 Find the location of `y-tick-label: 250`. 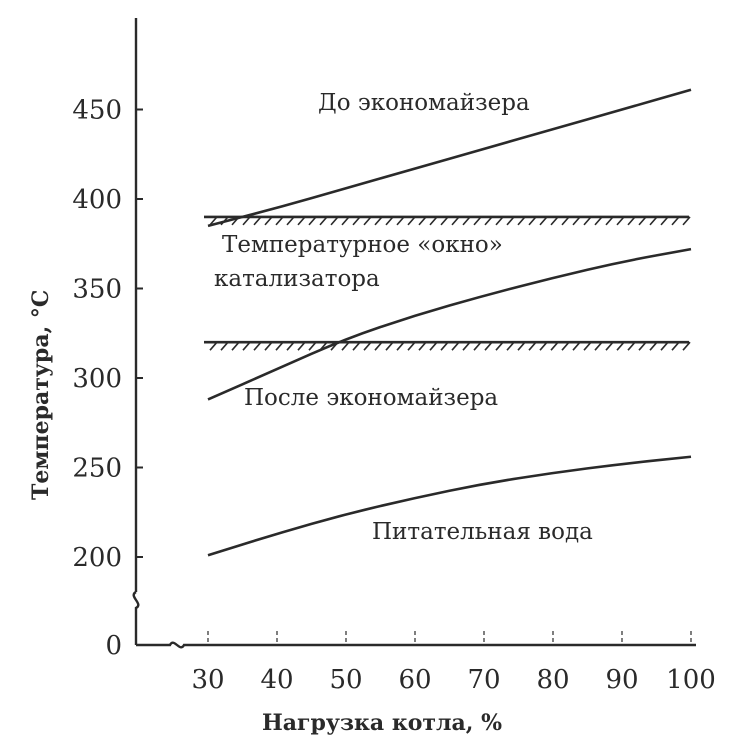

y-tick-label: 250 is located at coordinates (97, 469).